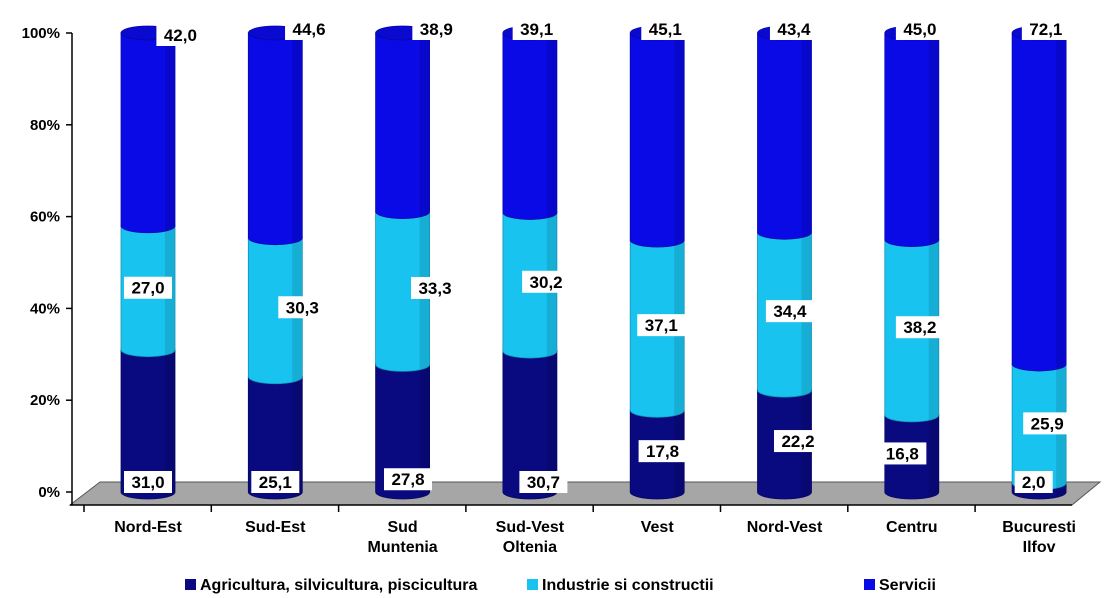 The height and width of the screenshot is (598, 1107). I want to click on data-label: 38,9, so click(436, 29).